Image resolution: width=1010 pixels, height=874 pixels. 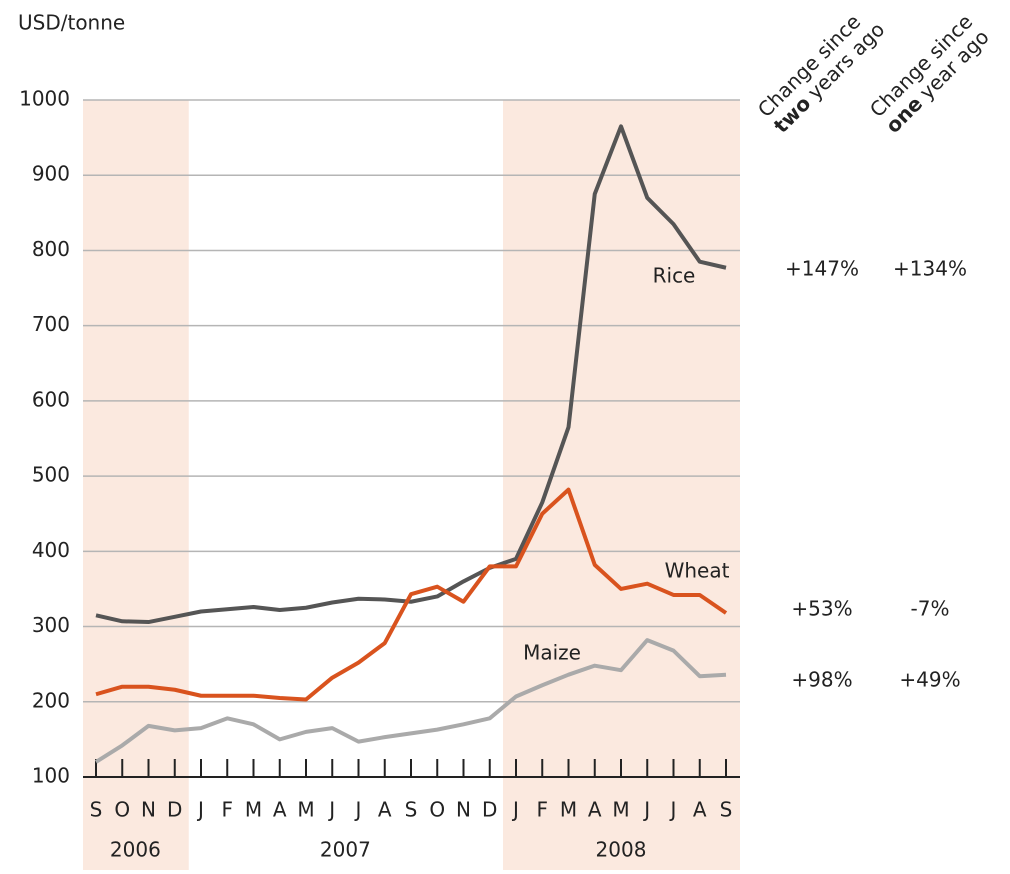 What do you see at coordinates (135, 850) in the screenshot?
I see `year-label: 2006` at bounding box center [135, 850].